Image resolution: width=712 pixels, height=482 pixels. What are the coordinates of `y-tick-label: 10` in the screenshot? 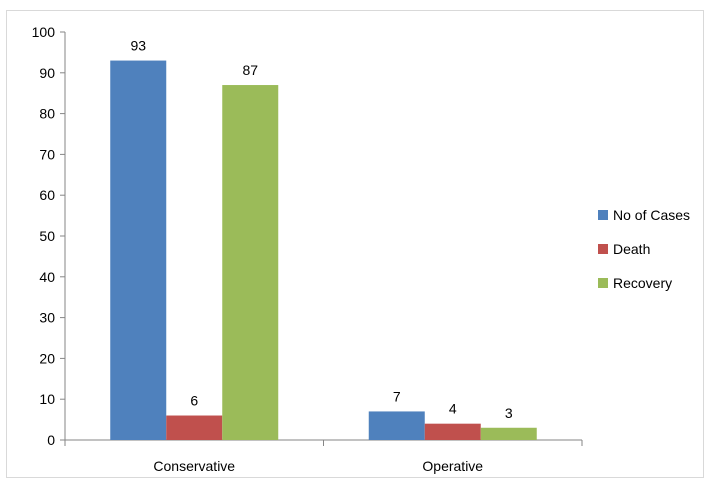 It's located at (47, 399).